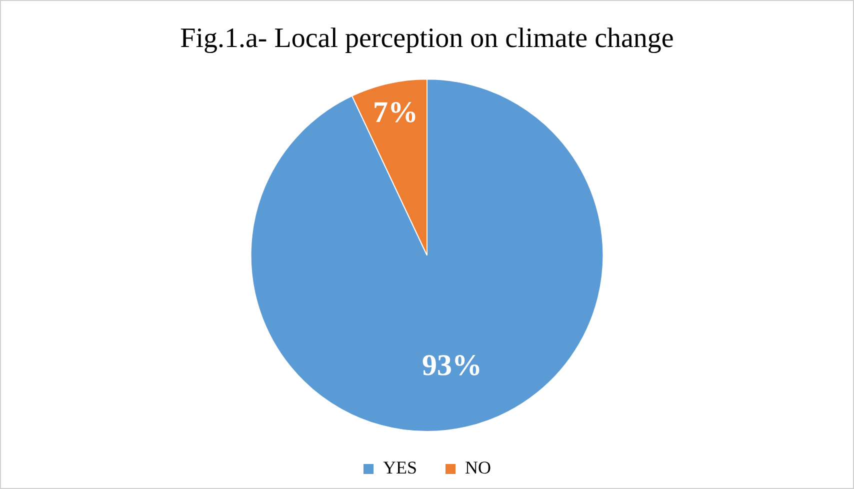 Image resolution: width=854 pixels, height=489 pixels. What do you see at coordinates (427, 38) in the screenshot?
I see `chart-title: Fig.1.a- Local perception on climate change` at bounding box center [427, 38].